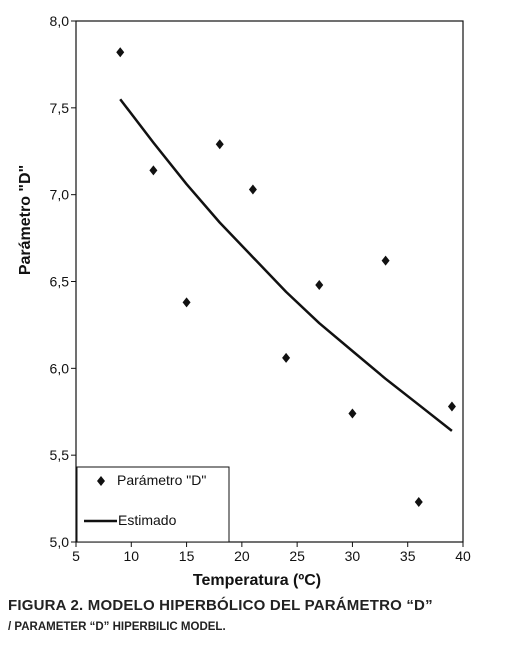 The height and width of the screenshot is (655, 521). I want to click on x-tick-label: 35, so click(408, 556).